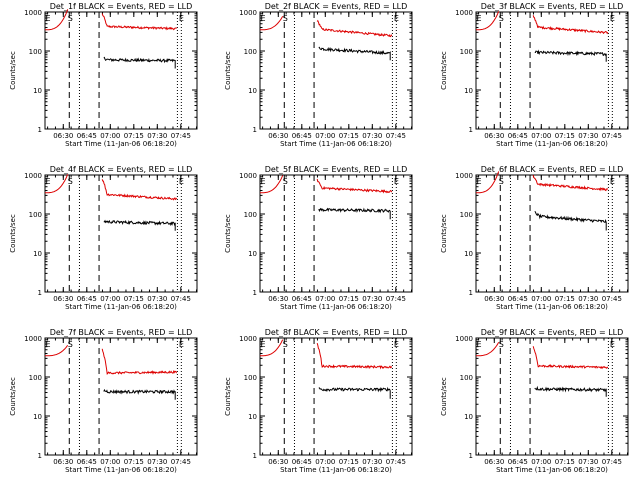 The image size is (640, 480). What do you see at coordinates (552, 332) in the screenshot?
I see `panel-title: Det_9f BLACK = Events, RED = LLD` at bounding box center [552, 332].